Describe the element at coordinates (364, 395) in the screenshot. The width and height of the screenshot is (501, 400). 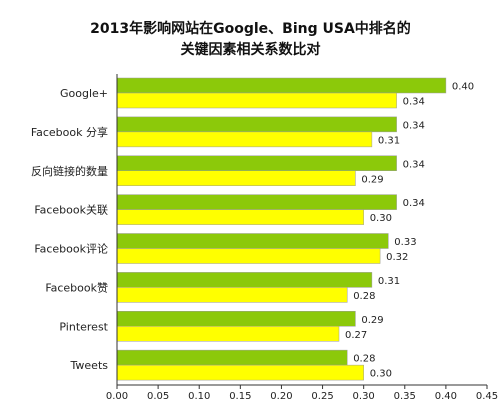
I see `x-tick-label-7: 0.30` at that location.